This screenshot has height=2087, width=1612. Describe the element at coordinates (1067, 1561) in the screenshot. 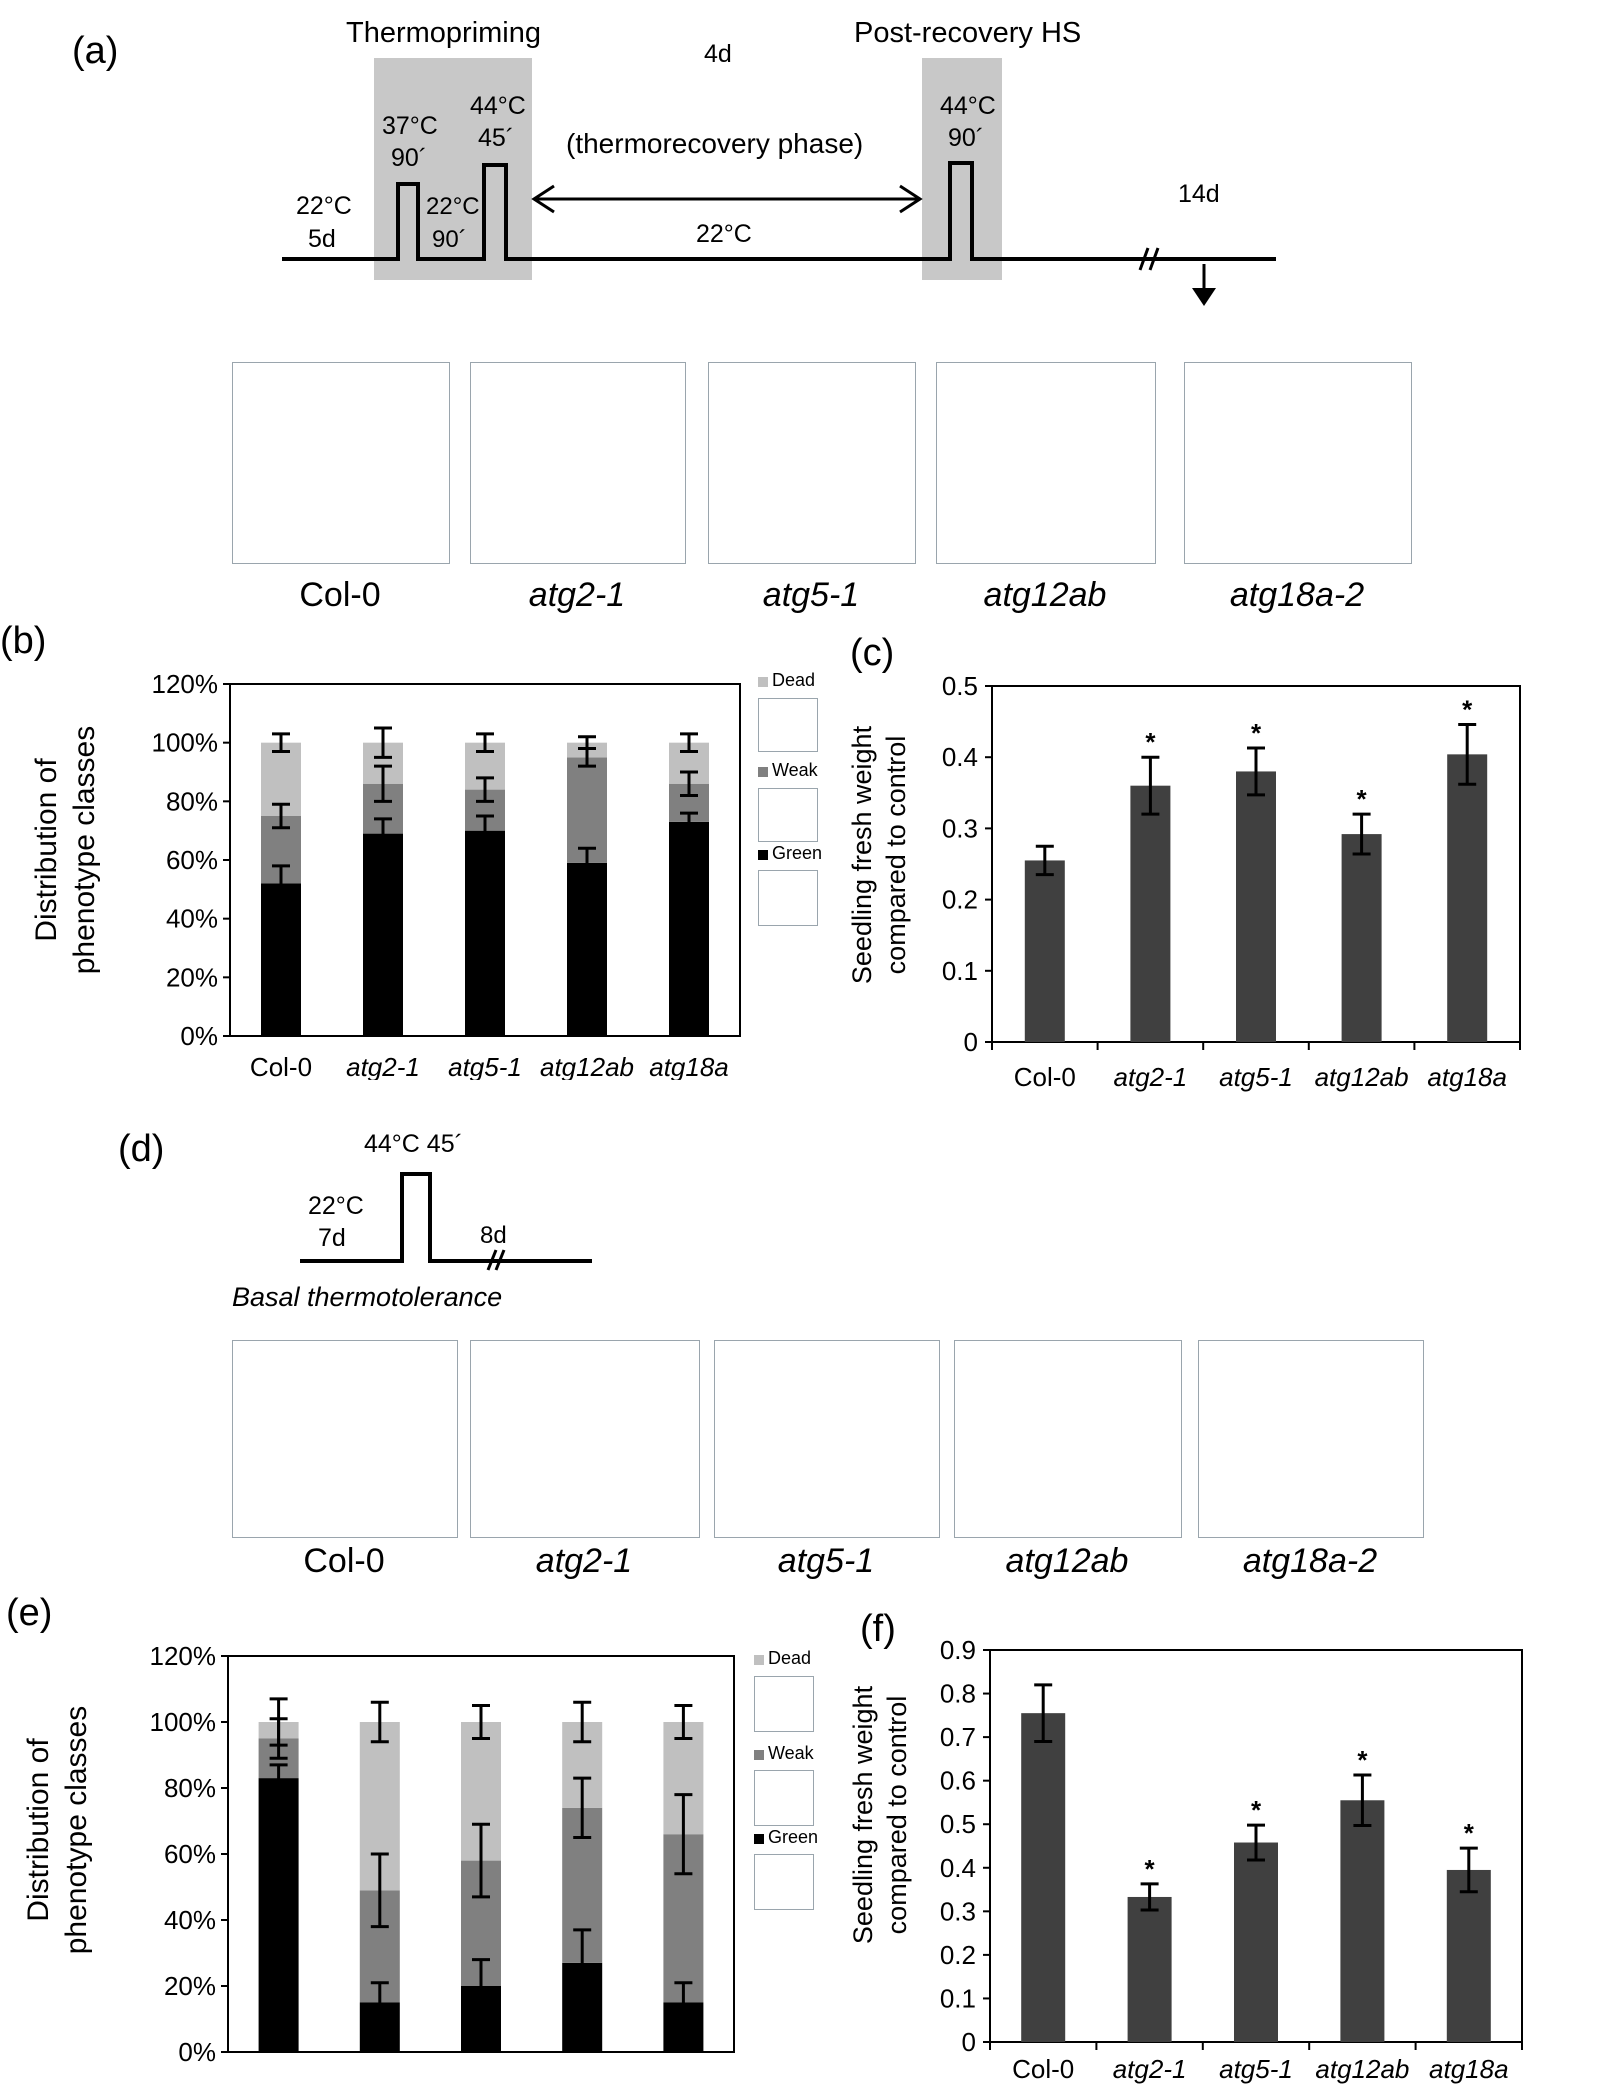

I see `photo-caption-atg12-d: atg12ab` at that location.